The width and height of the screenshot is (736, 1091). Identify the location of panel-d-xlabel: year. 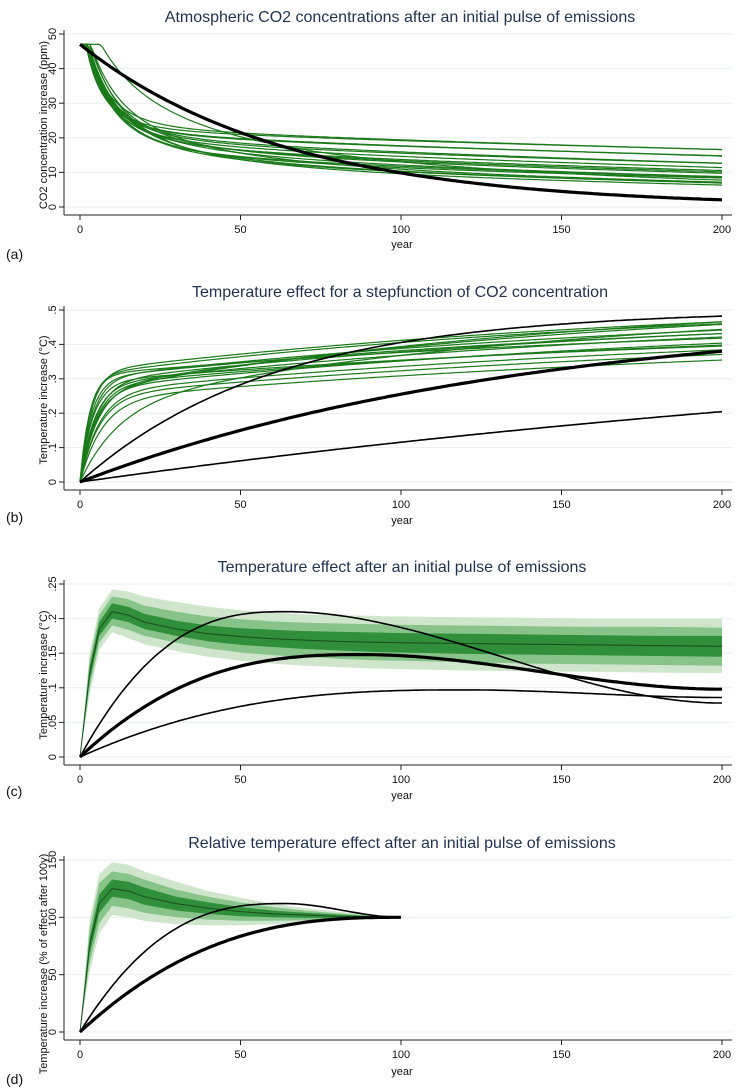
(402, 1072).